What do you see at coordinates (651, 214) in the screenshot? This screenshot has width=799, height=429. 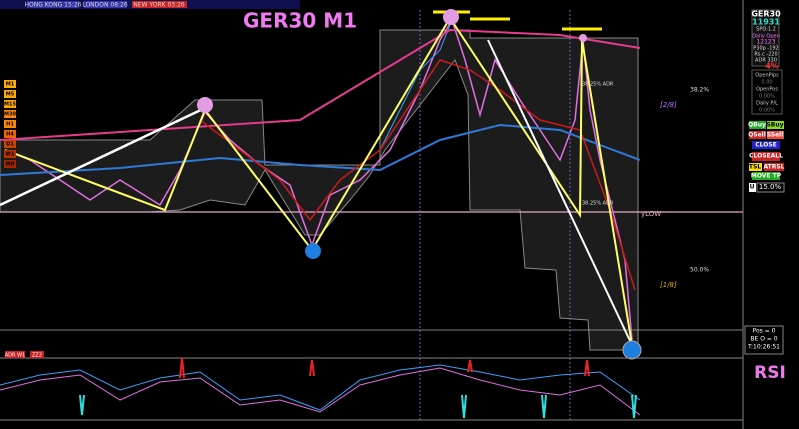 I see `level-label: yLOW` at bounding box center [651, 214].